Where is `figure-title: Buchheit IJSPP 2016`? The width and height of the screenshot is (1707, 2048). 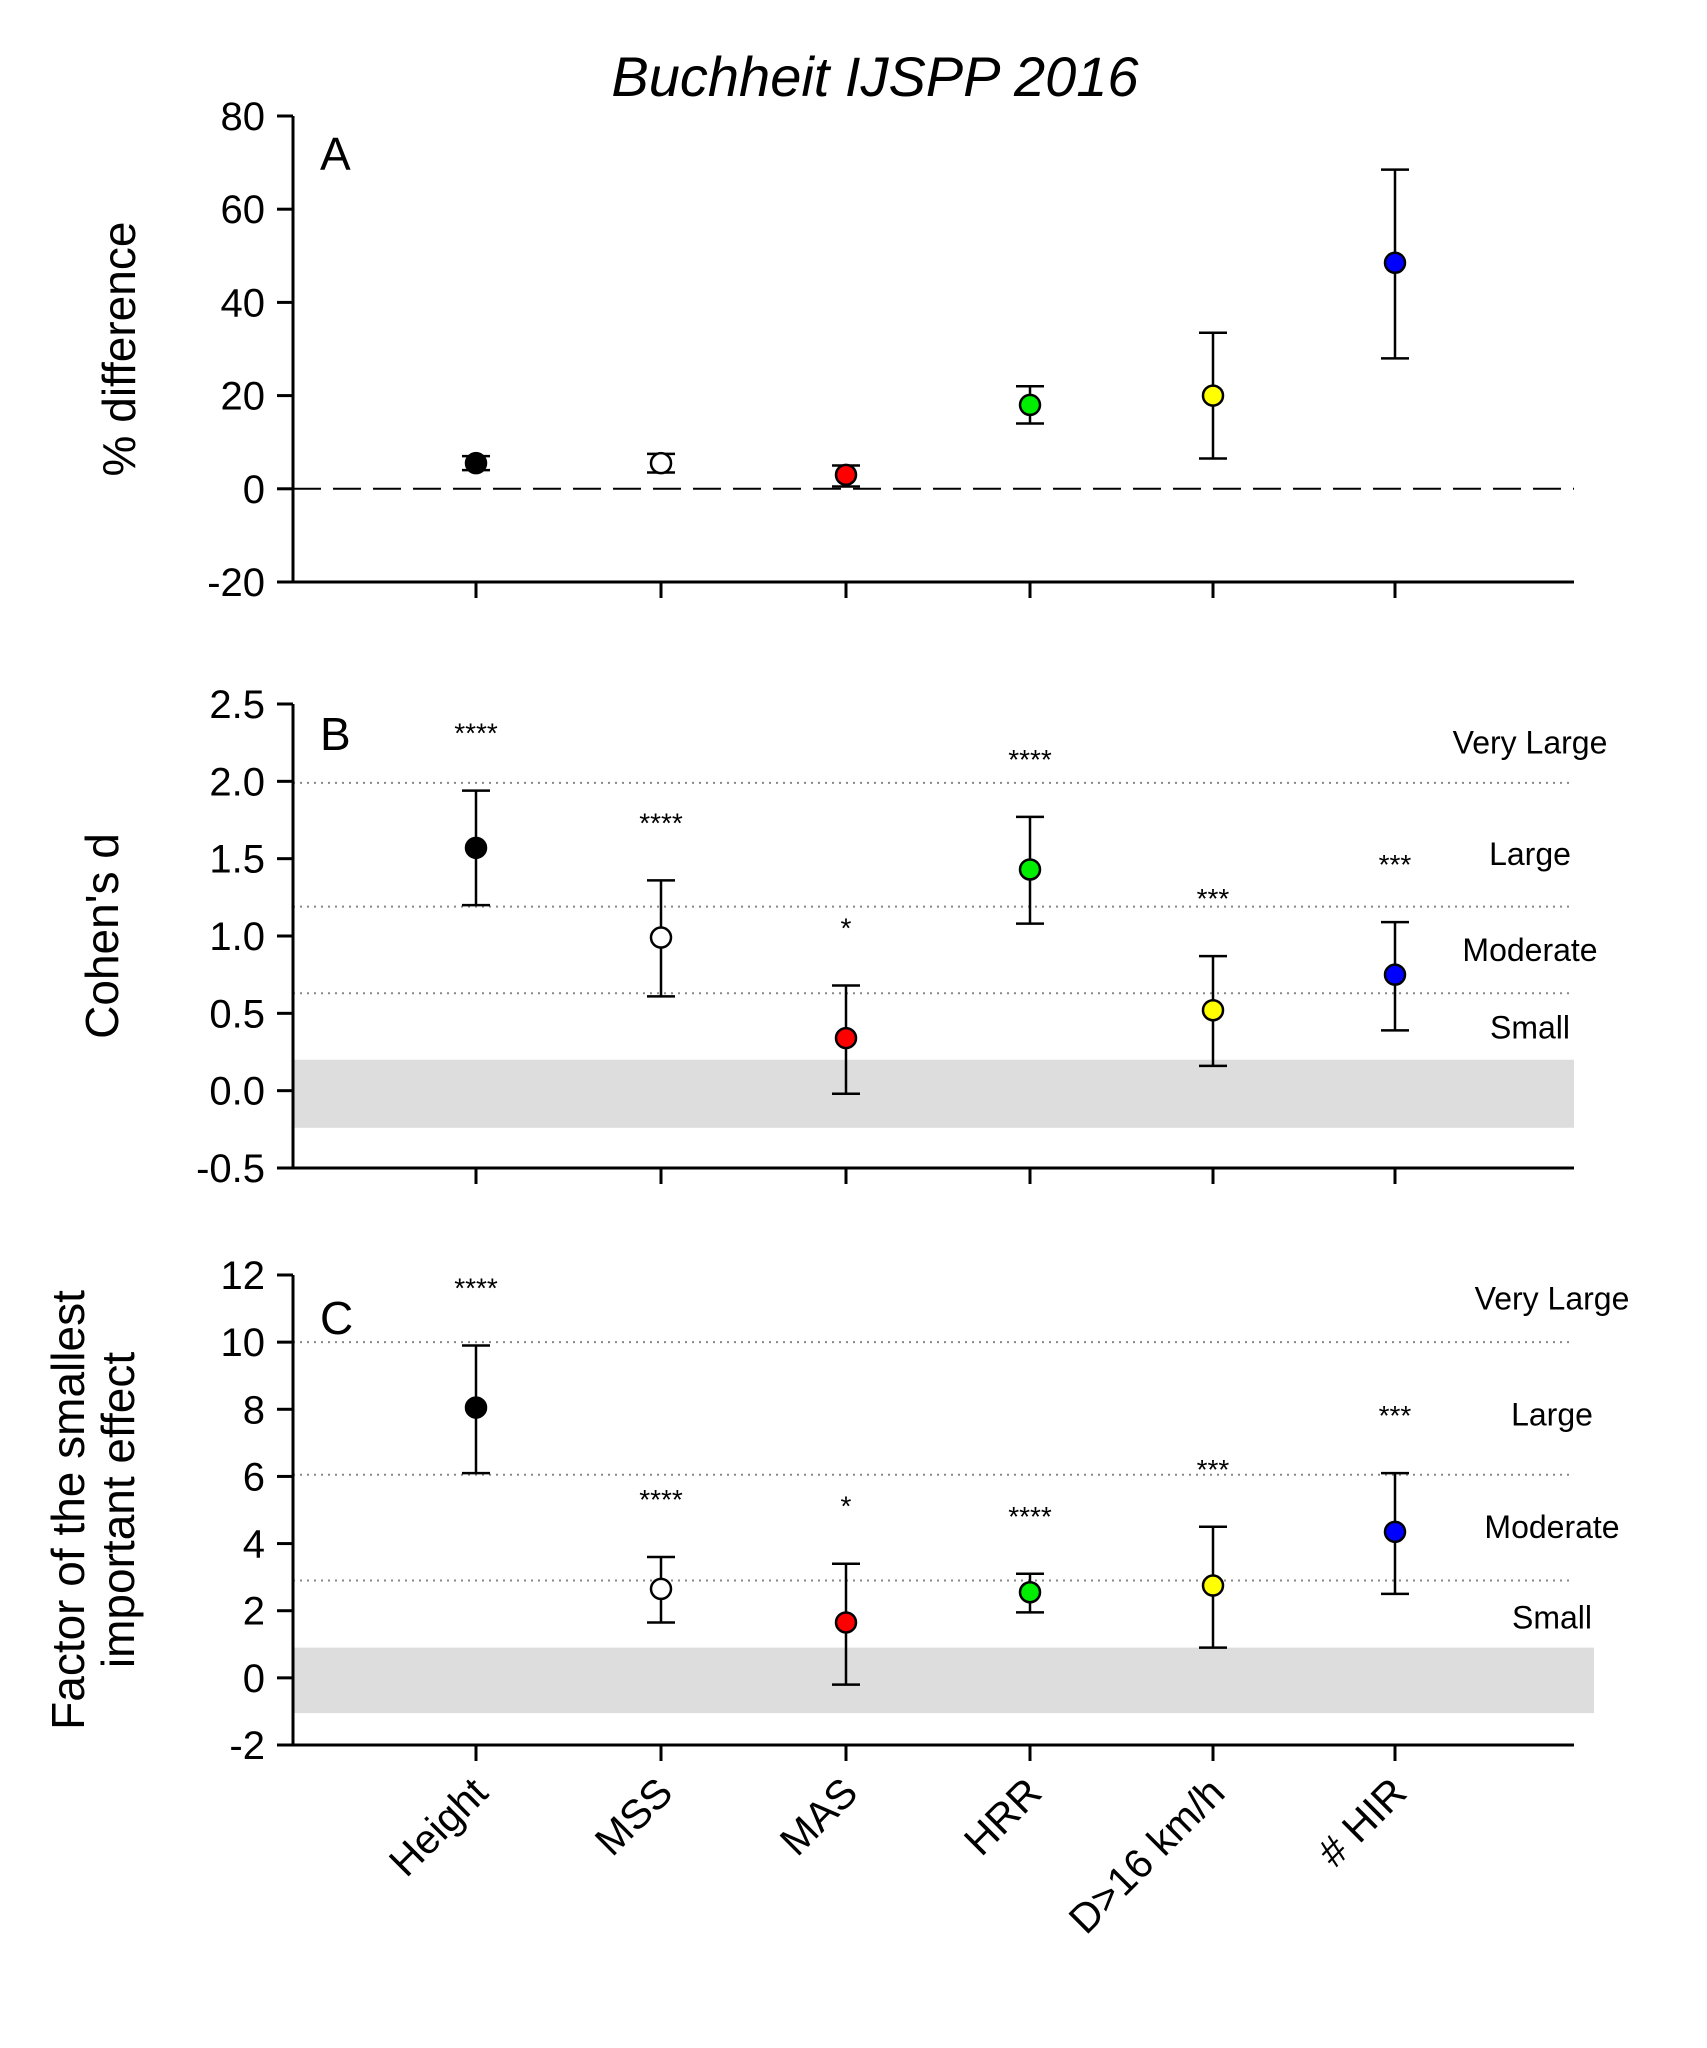
figure-title: Buchheit IJSPP 2016 is located at coordinates (875, 76).